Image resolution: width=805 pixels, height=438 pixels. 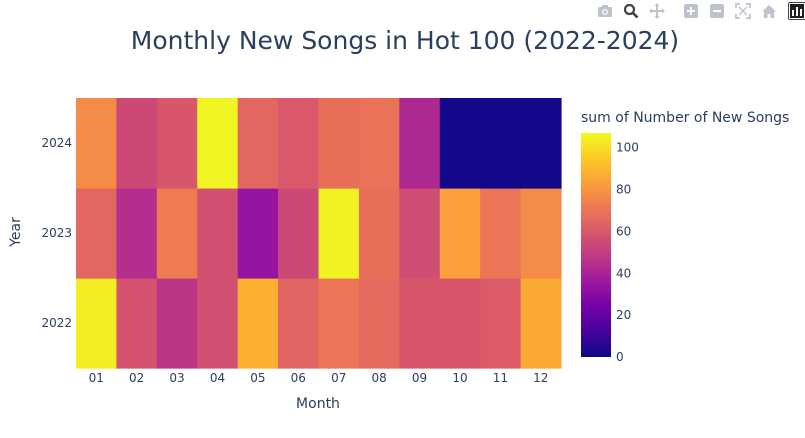 I want to click on colorbar-tick-label: 40, so click(x=623, y=273).